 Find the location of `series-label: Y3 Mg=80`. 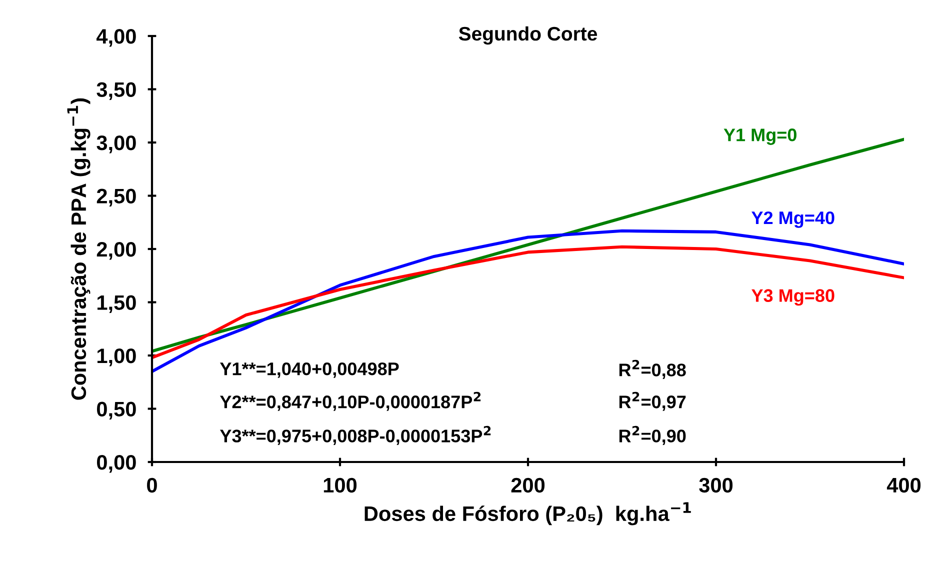

series-label: Y3 Mg=80 is located at coordinates (793, 297).